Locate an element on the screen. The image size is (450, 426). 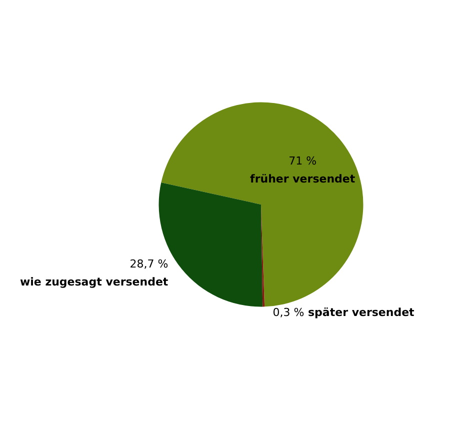
slice-label: wie zugesagt versendet is located at coordinates (94, 281).